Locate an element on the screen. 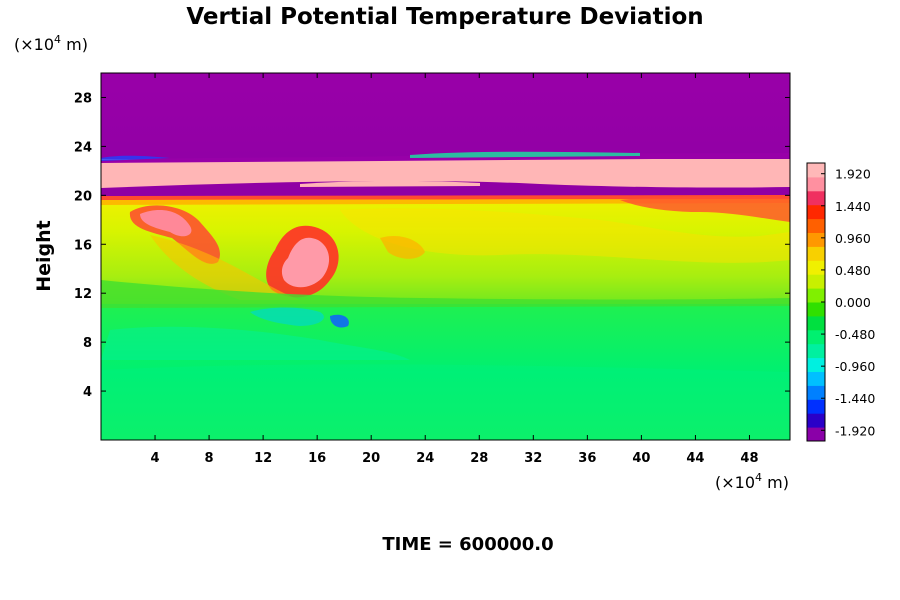 The image size is (900, 600). y-tick-label: 24 is located at coordinates (83, 147).